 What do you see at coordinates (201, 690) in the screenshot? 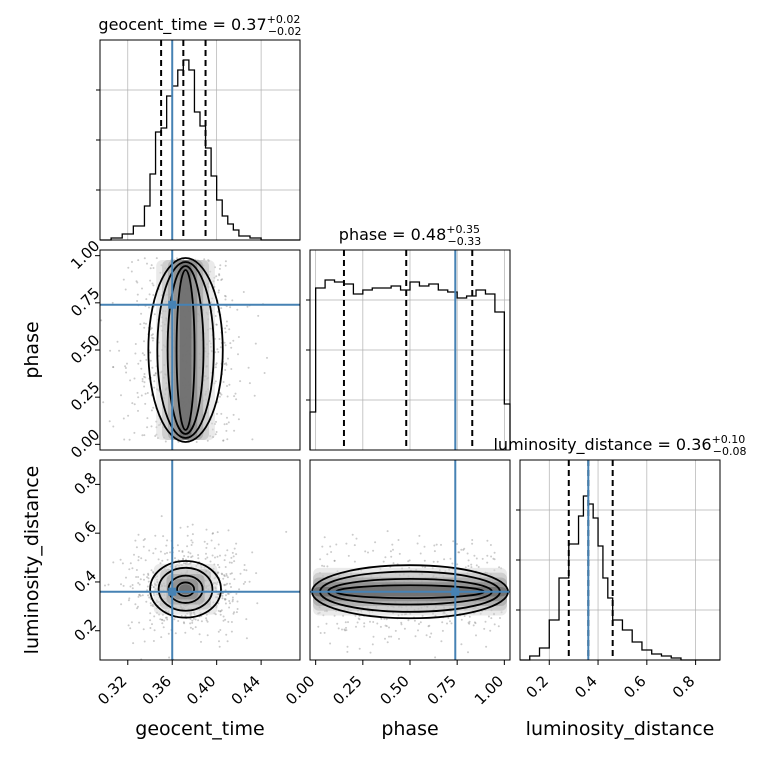
I see `x-tick-label-geocent_time: 0.40` at bounding box center [201, 690].